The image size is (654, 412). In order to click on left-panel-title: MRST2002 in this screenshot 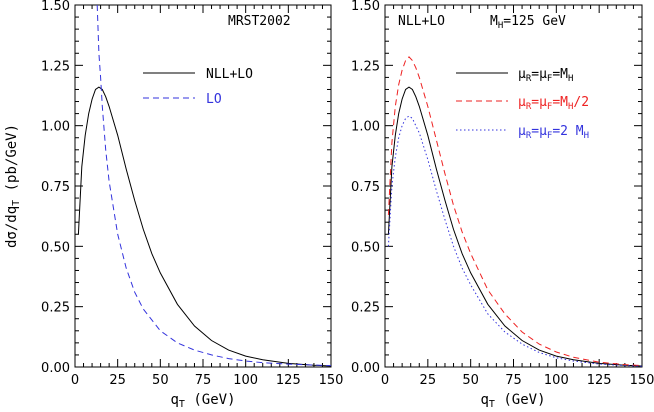, I will do `click(259, 21)`.